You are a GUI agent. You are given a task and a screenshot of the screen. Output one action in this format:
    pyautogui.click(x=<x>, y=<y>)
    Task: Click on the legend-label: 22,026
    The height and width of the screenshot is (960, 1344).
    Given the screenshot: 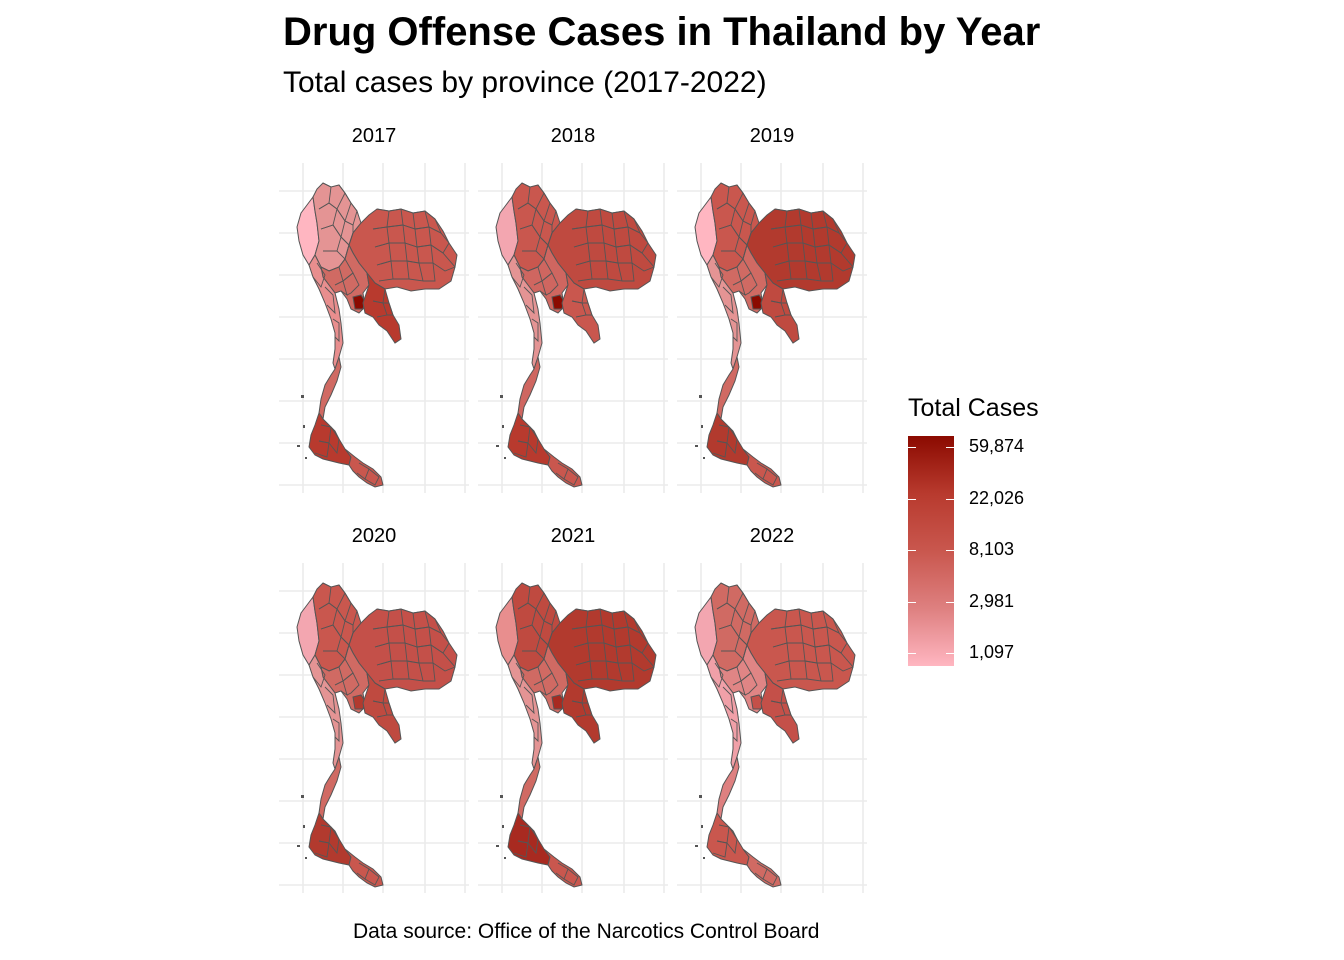 What is the action you would take?
    pyautogui.click(x=997, y=498)
    